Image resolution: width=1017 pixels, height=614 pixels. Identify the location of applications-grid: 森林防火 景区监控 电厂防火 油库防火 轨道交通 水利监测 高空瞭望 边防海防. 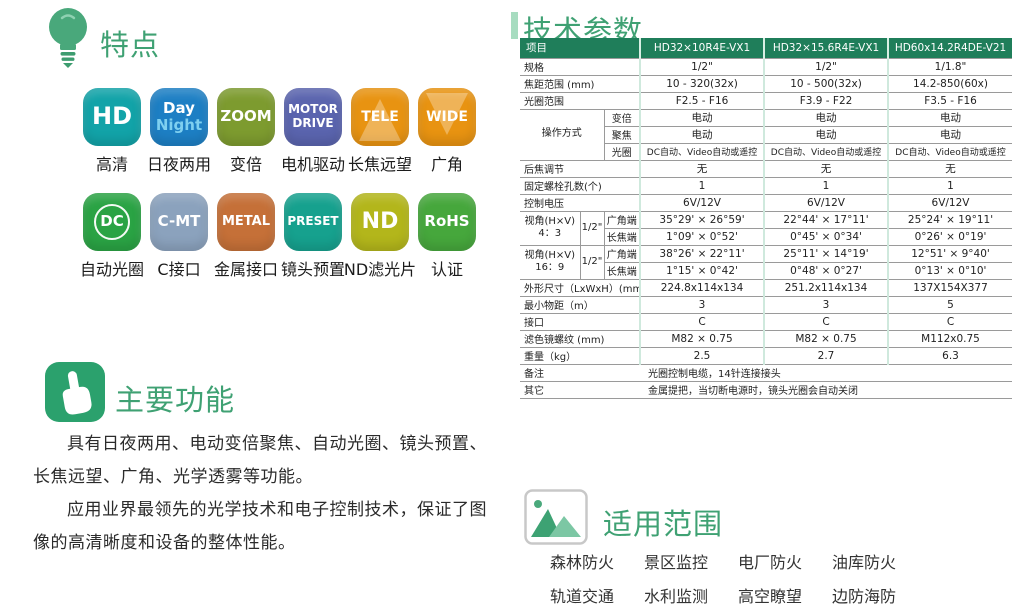
(738, 578).